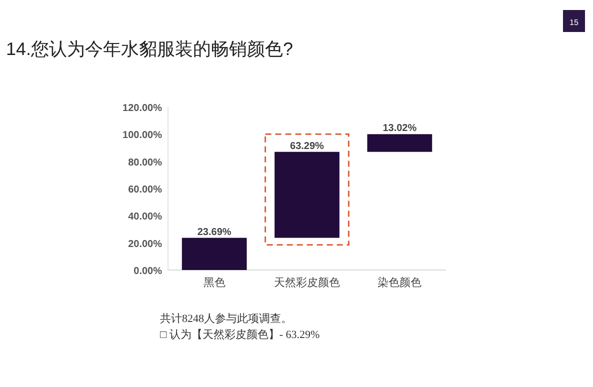 The height and width of the screenshot is (387, 593). Describe the element at coordinates (150, 49) in the screenshot. I see `chart-title: 14.您认为今年水貂服装的畅销颜色?` at that location.